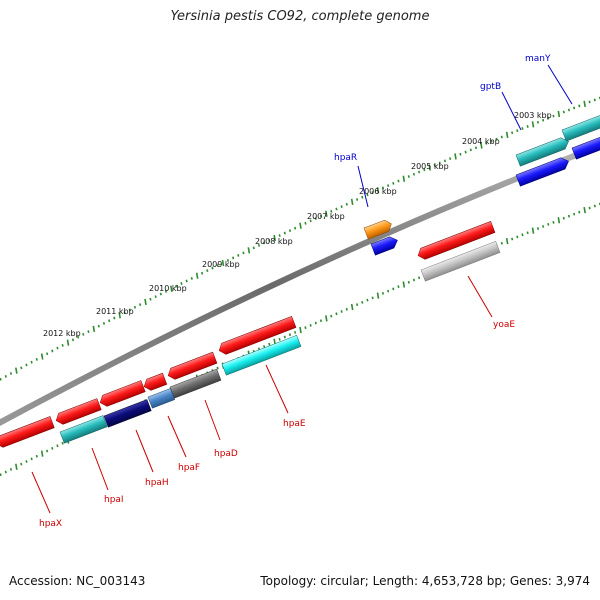  I want to click on gene-hpaX-red, so click(27, 432).